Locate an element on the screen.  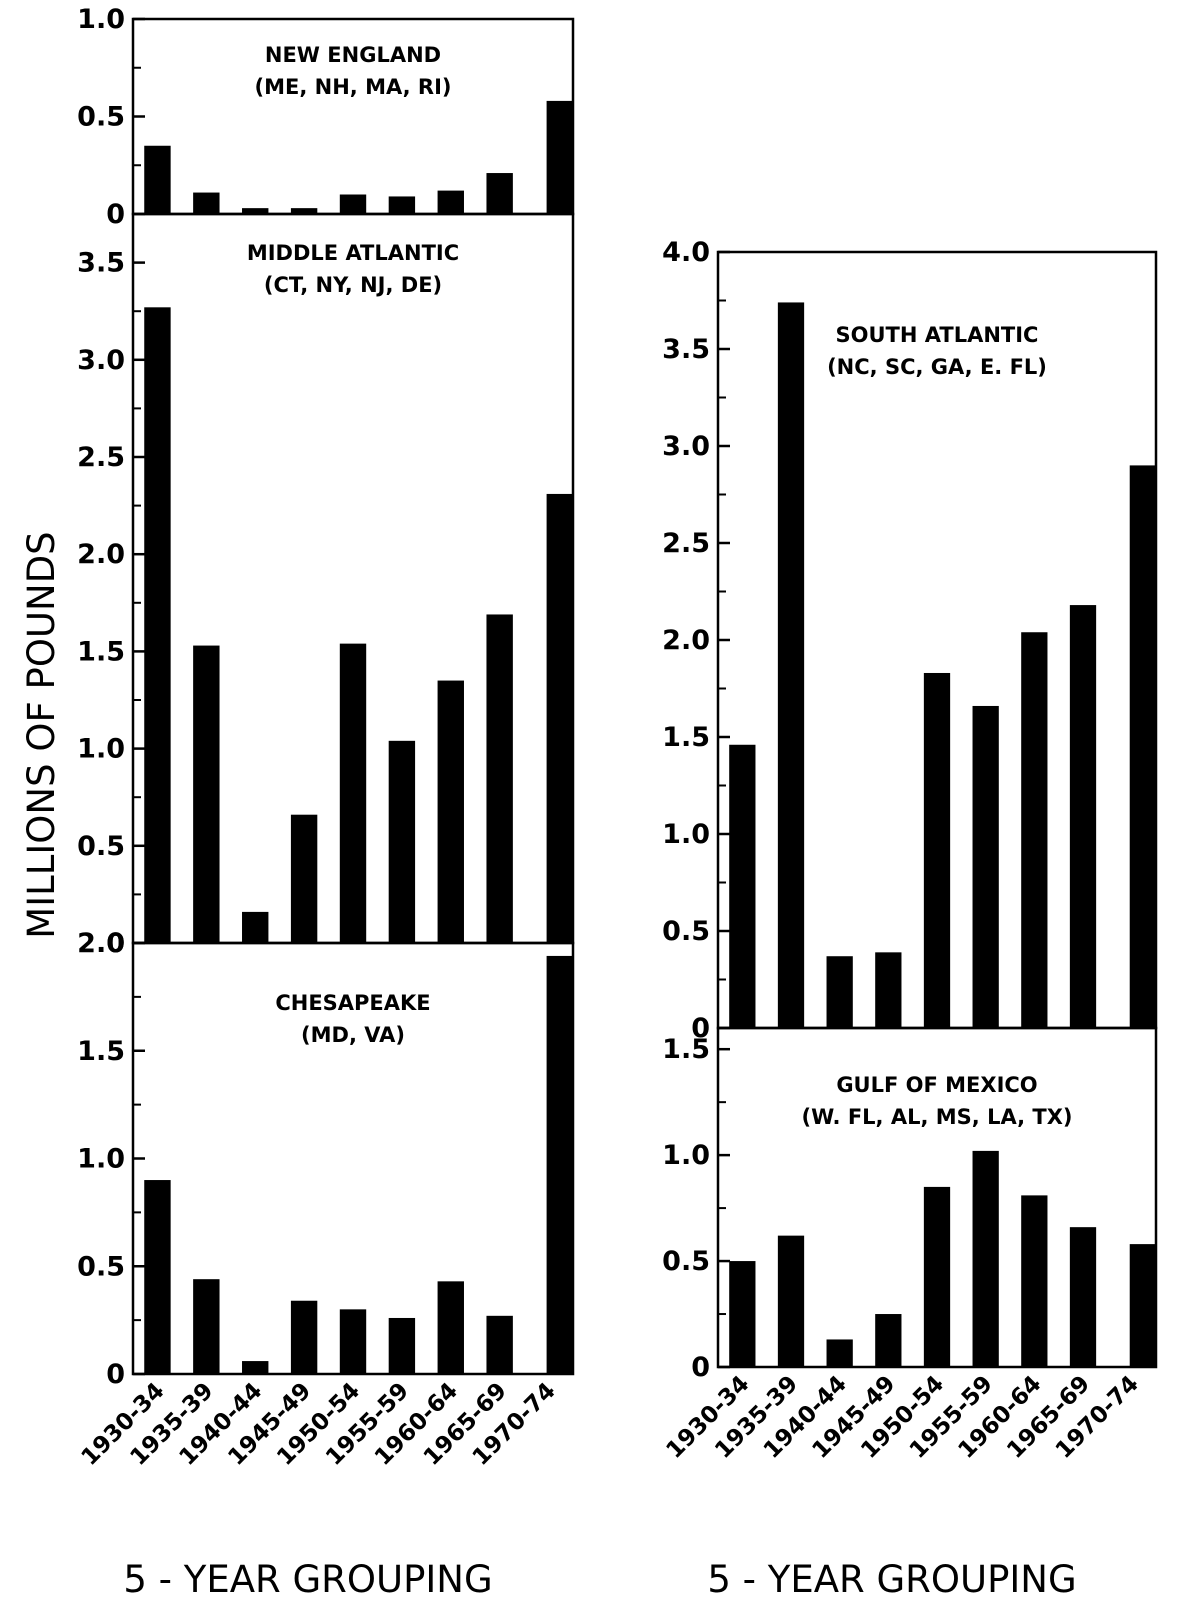
panel-title: GULF OF MEXICO is located at coordinates (936, 1085).